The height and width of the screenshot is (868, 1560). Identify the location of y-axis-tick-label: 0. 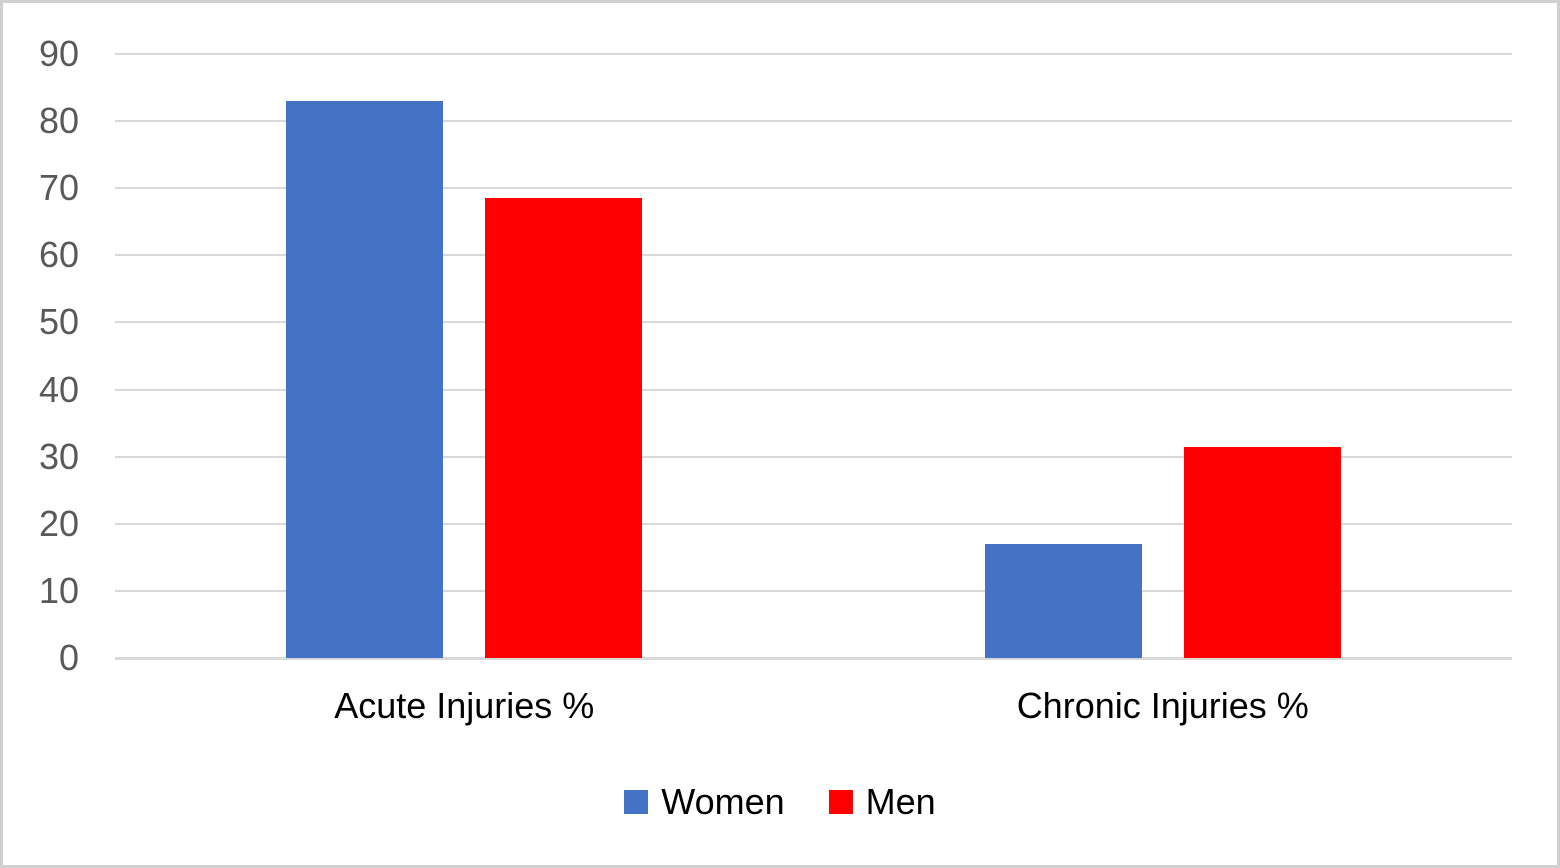
(68, 657).